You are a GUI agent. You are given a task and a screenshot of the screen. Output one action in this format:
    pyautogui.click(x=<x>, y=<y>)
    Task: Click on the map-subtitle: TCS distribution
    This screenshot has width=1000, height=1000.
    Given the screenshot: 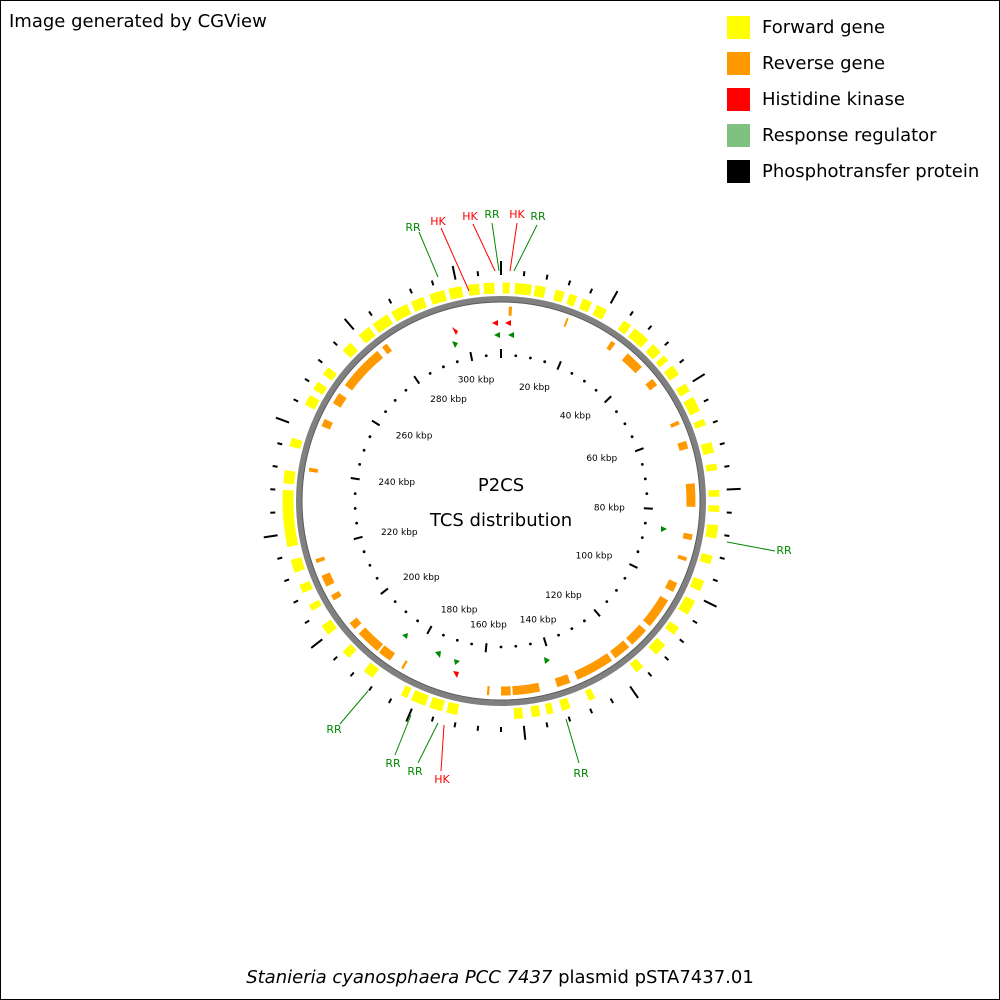 What is the action you would take?
    pyautogui.click(x=500, y=520)
    